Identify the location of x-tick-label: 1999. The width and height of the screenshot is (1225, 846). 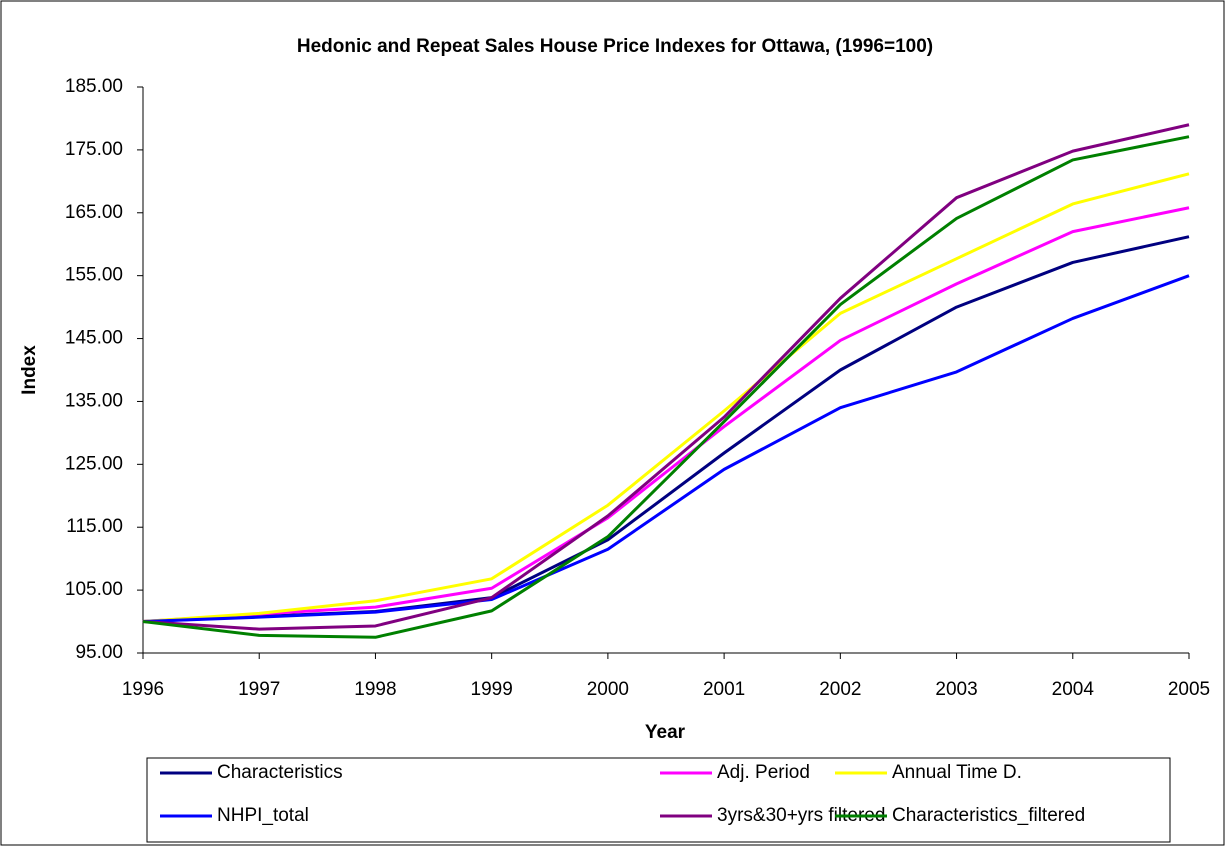
(492, 689).